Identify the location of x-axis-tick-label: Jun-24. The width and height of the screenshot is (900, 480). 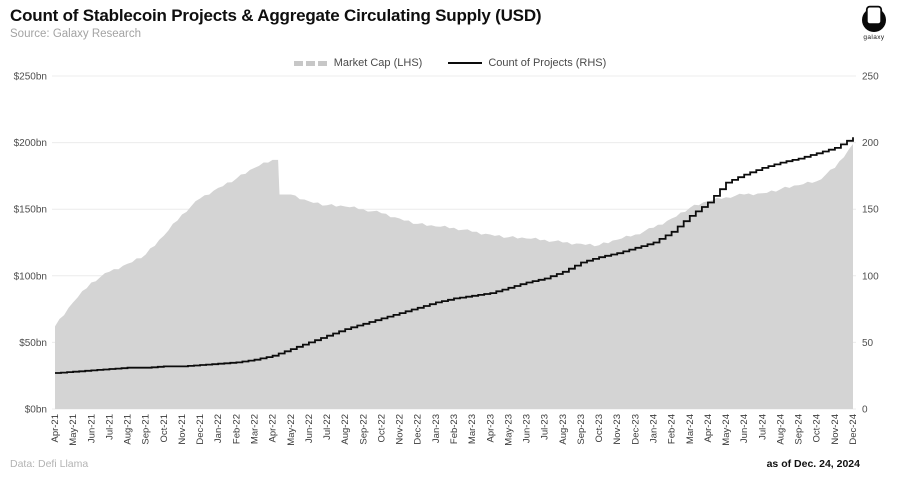
(744, 428).